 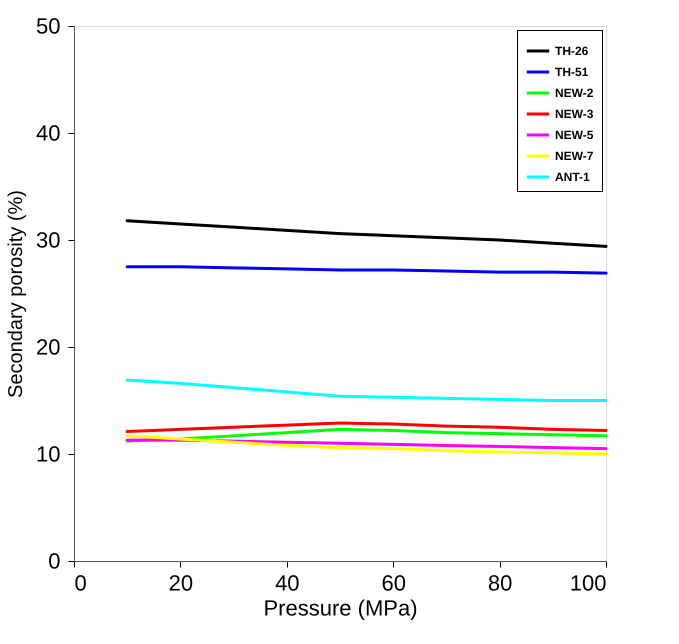 What do you see at coordinates (287, 583) in the screenshot?
I see `x-tick-label: 40` at bounding box center [287, 583].